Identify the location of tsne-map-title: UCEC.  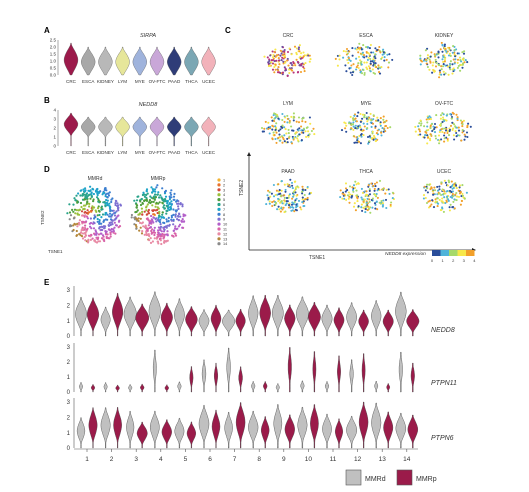
(444, 172).